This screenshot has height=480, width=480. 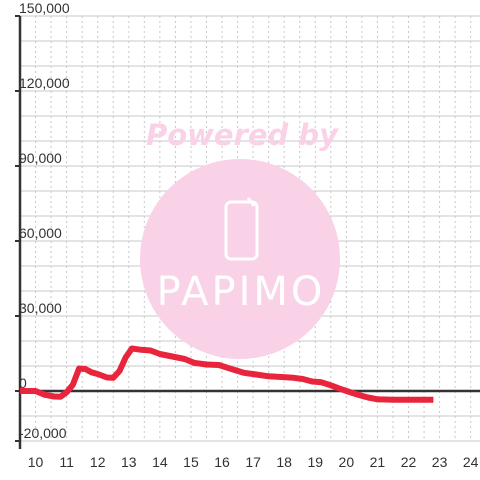 What do you see at coordinates (40, 233) in the screenshot?
I see `y-tick-label: 60,000` at bounding box center [40, 233].